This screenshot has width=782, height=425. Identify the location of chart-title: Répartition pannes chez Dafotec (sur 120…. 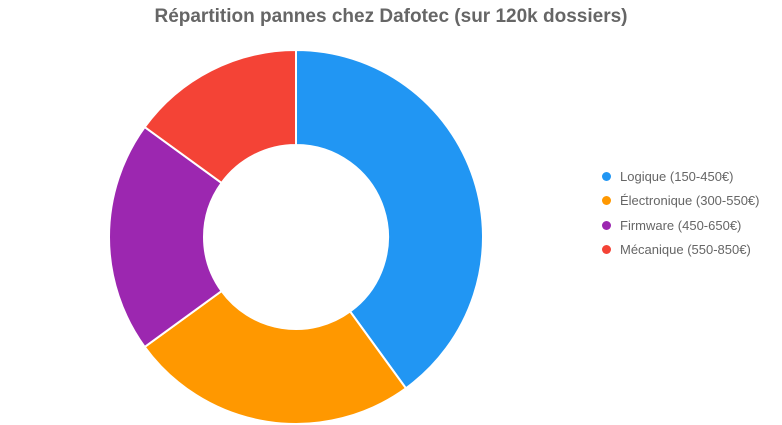
(391, 16).